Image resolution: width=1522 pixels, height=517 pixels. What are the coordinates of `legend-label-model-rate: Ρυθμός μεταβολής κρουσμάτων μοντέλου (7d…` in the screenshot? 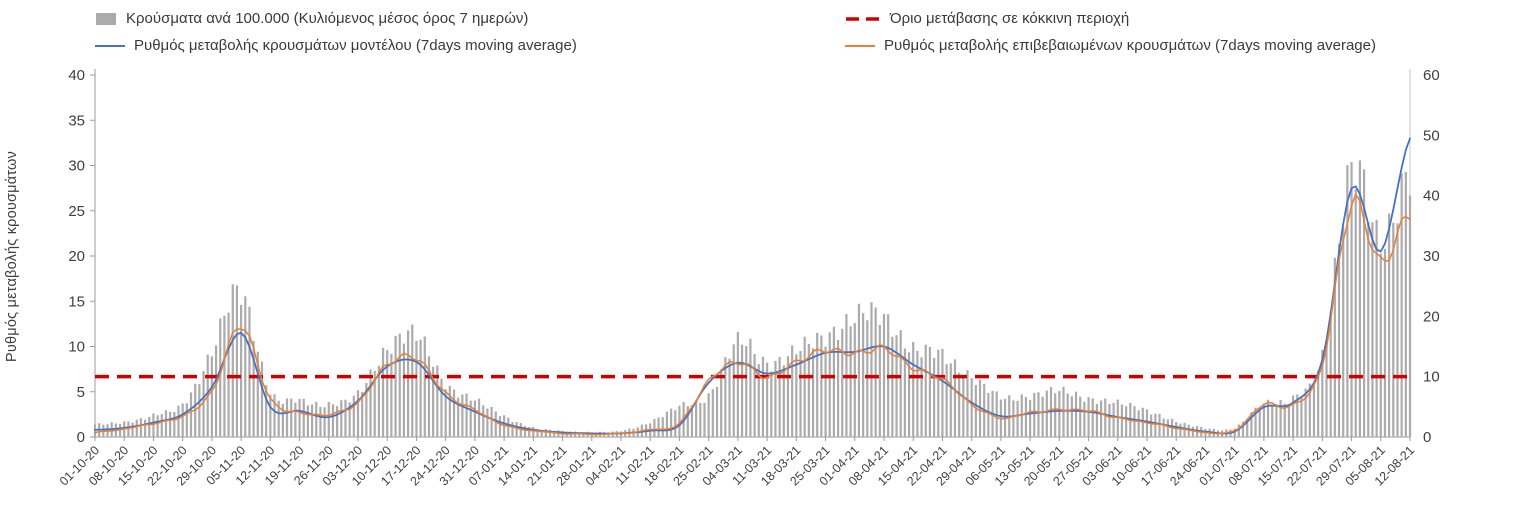 It's located at (355, 45).